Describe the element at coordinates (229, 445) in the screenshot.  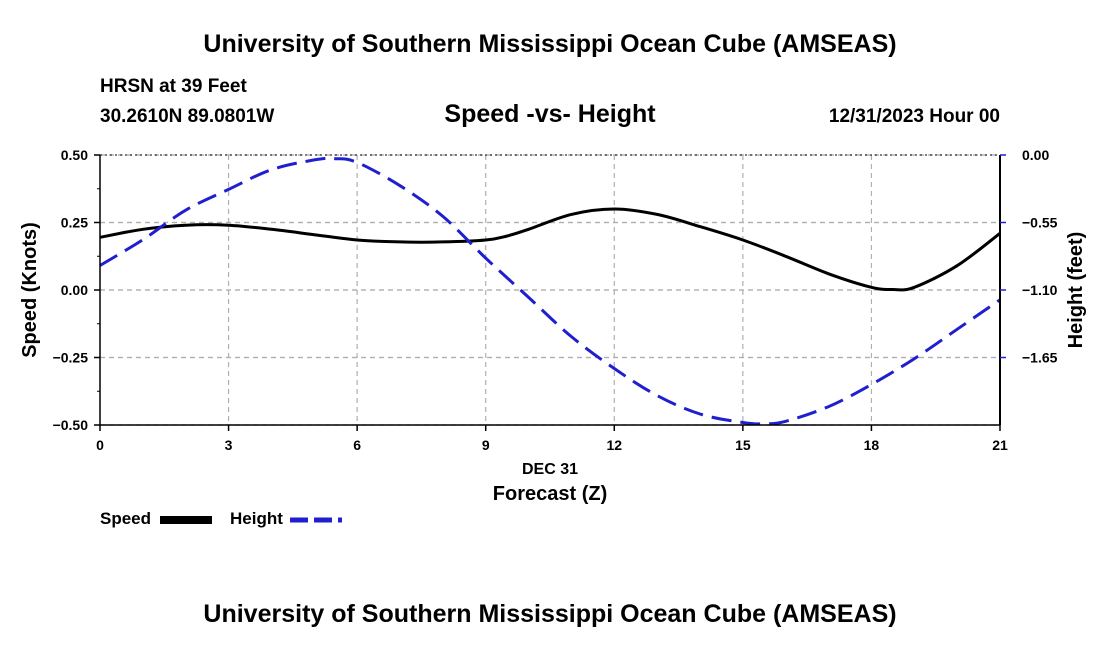
I see `x-tick-label: 3` at that location.